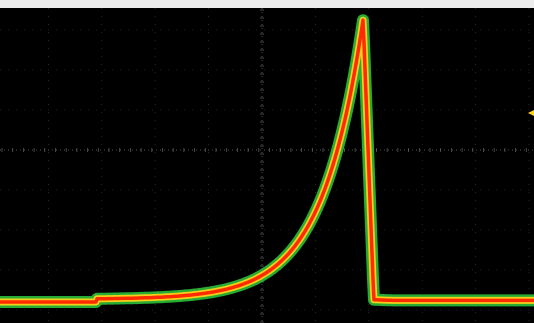 The height and width of the screenshot is (323, 534). Describe the element at coordinates (267, 4) in the screenshot. I see `window-top-strip` at that location.